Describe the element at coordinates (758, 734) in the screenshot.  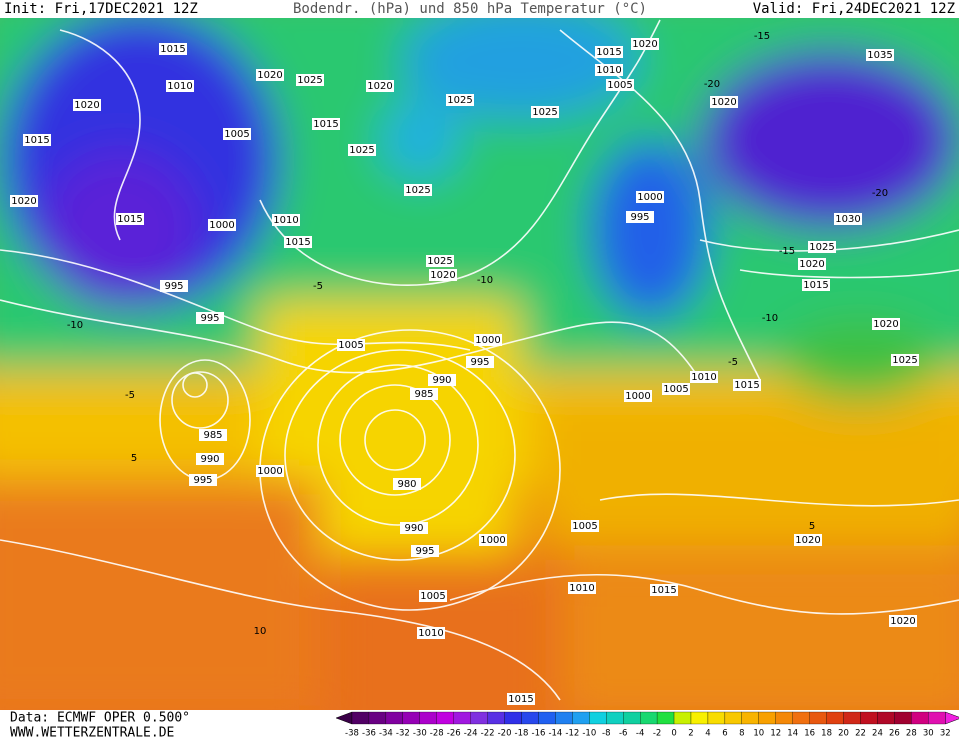
I see `colorbar-tick-label: 10` at that location.